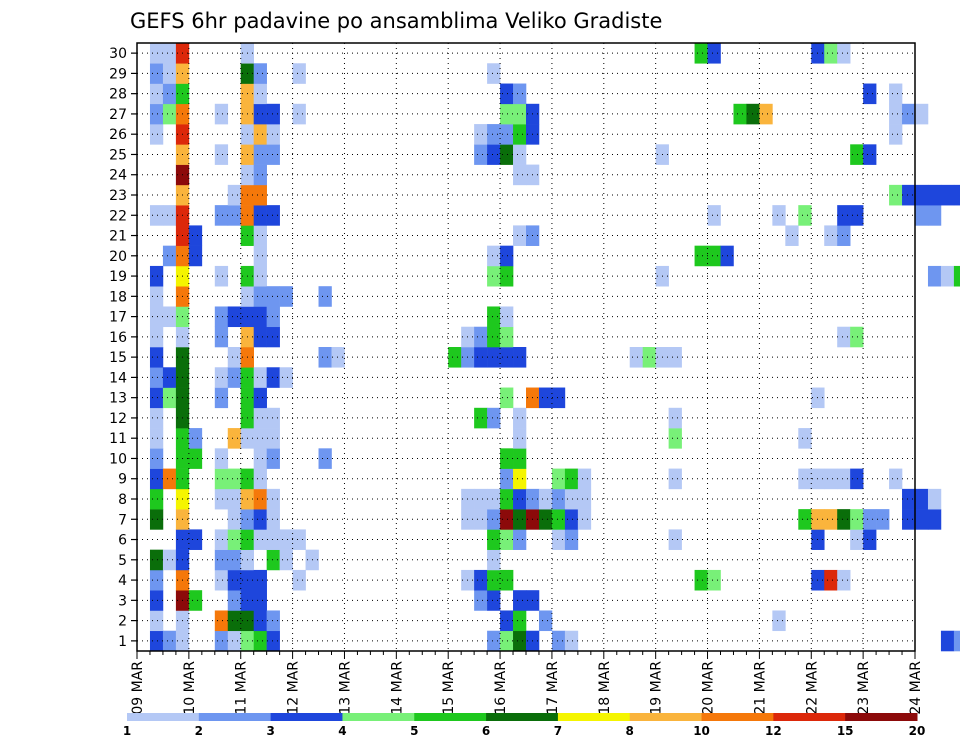 Image resolution: width=960 pixels, height=742 pixels. I want to click on colorbar-label: 1, so click(127, 731).